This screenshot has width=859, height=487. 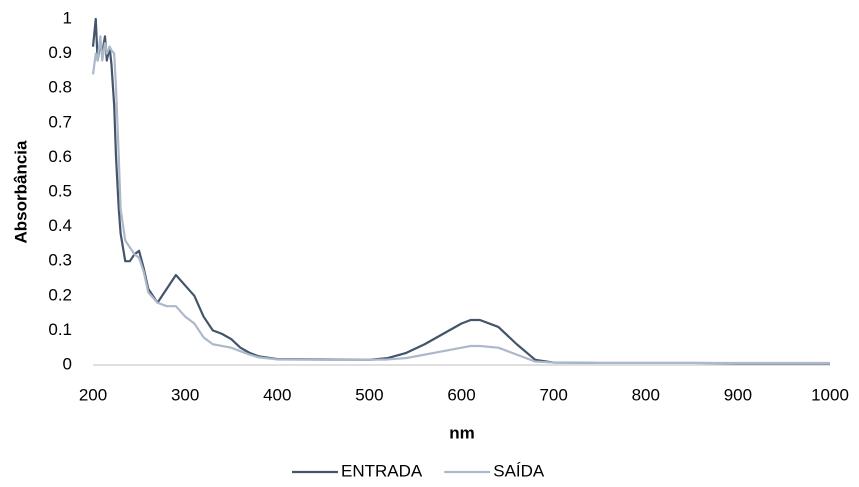 I want to click on y-tick-label: 0, so click(x=67, y=363).